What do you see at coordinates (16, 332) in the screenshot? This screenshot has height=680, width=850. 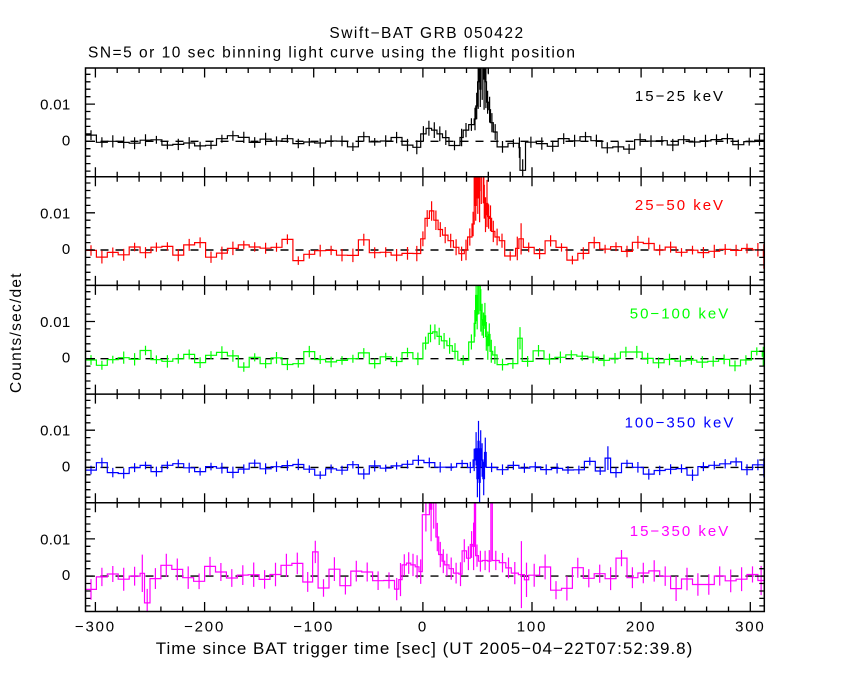 I see `svg-text: Counts/sec/det` at bounding box center [16, 332].